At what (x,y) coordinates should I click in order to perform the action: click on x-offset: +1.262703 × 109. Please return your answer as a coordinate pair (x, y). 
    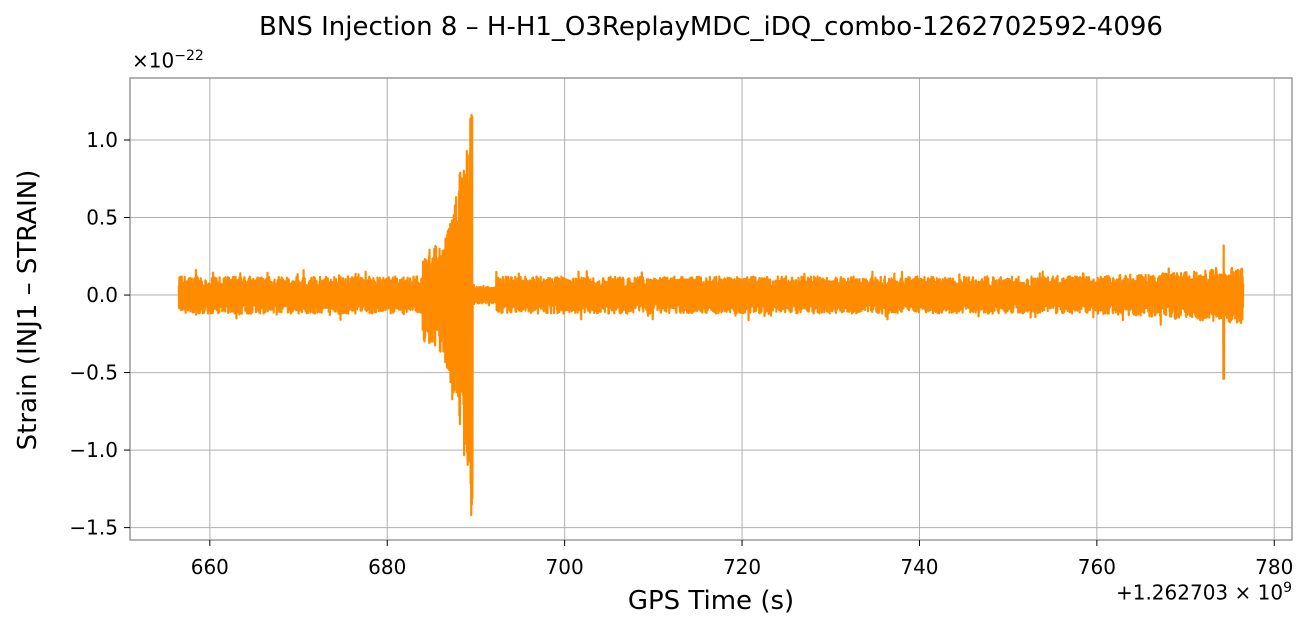
    Looking at the image, I should click on (1204, 592).